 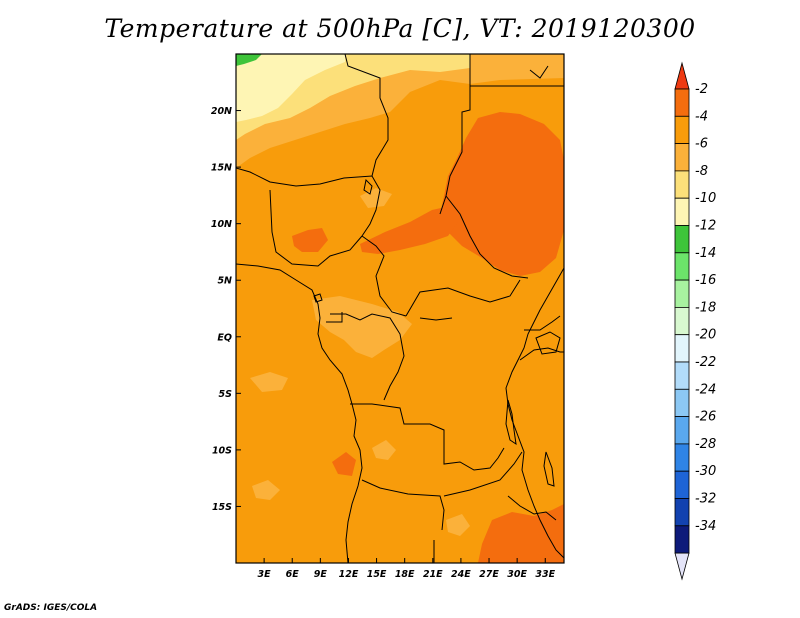 I want to click on border-mozambique, so click(x=532, y=508).